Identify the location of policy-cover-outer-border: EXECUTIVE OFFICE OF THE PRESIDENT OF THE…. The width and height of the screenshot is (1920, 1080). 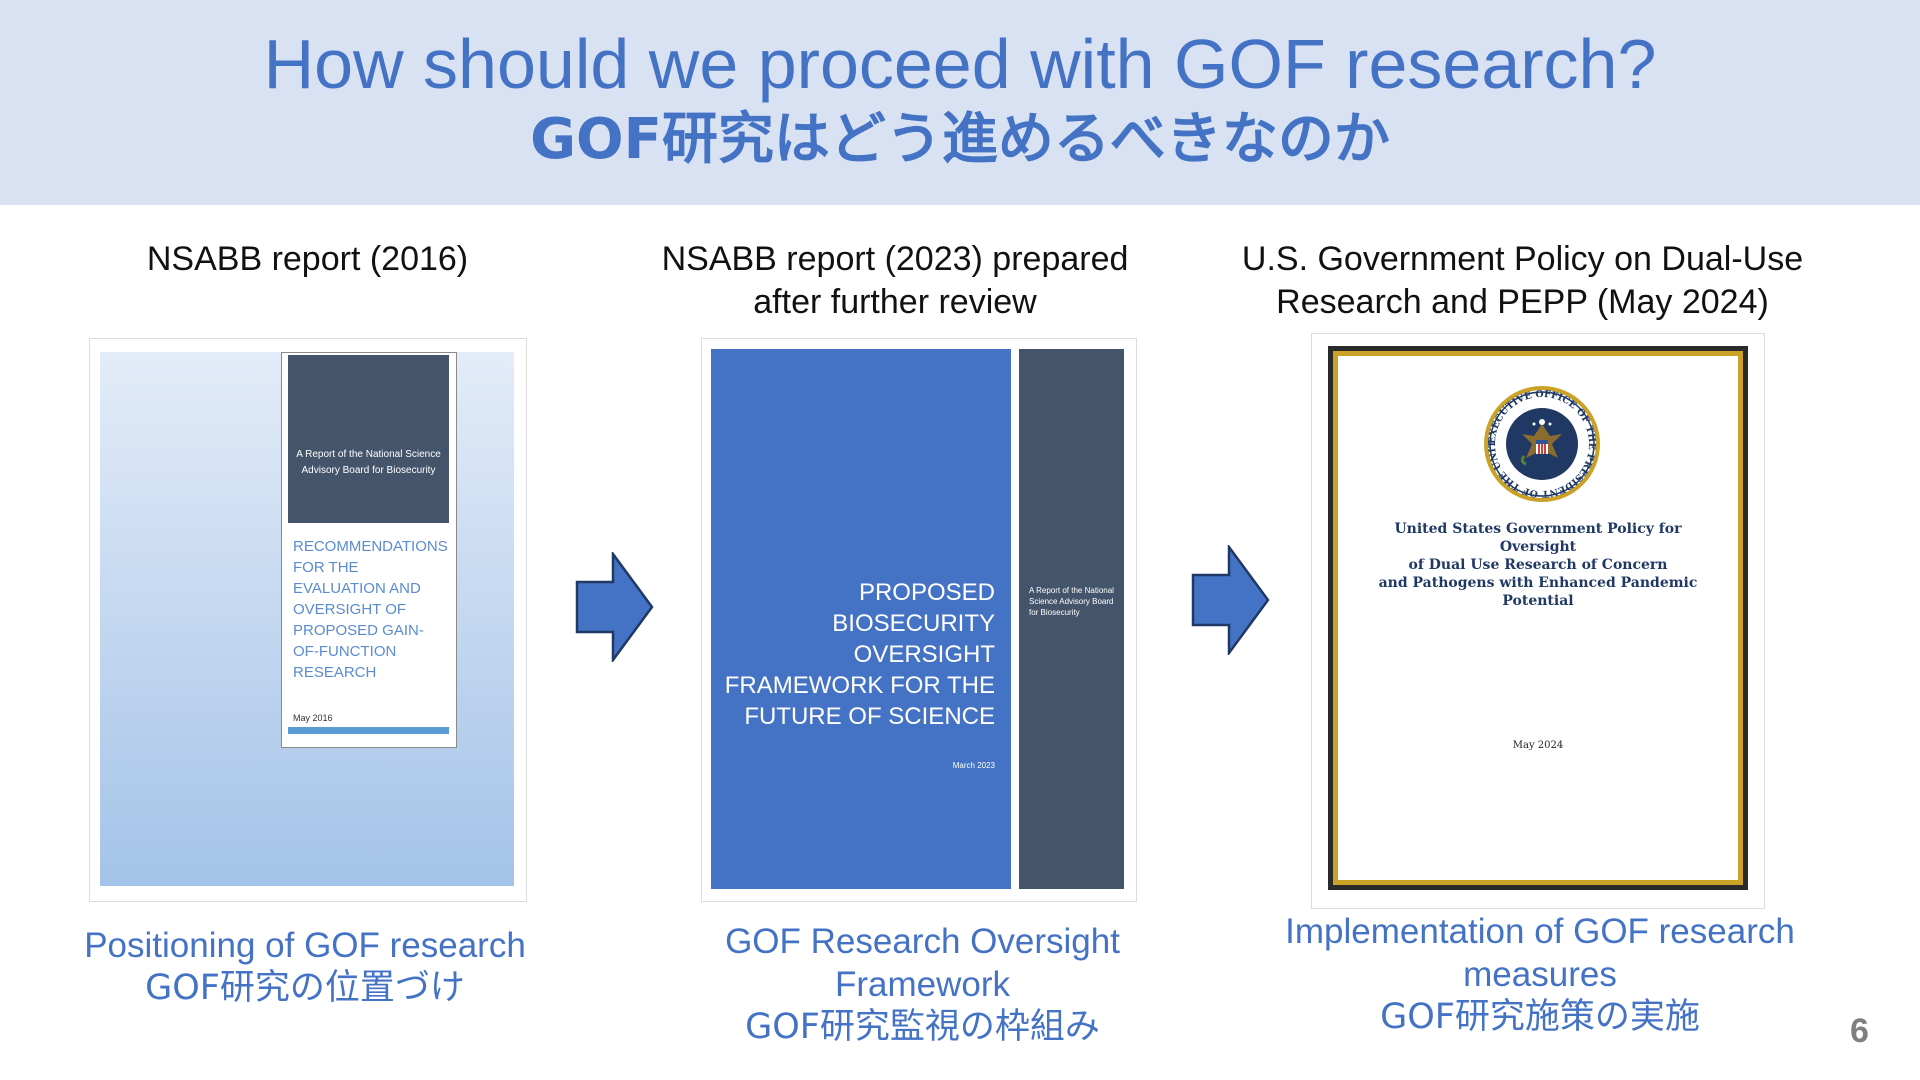
(1538, 618).